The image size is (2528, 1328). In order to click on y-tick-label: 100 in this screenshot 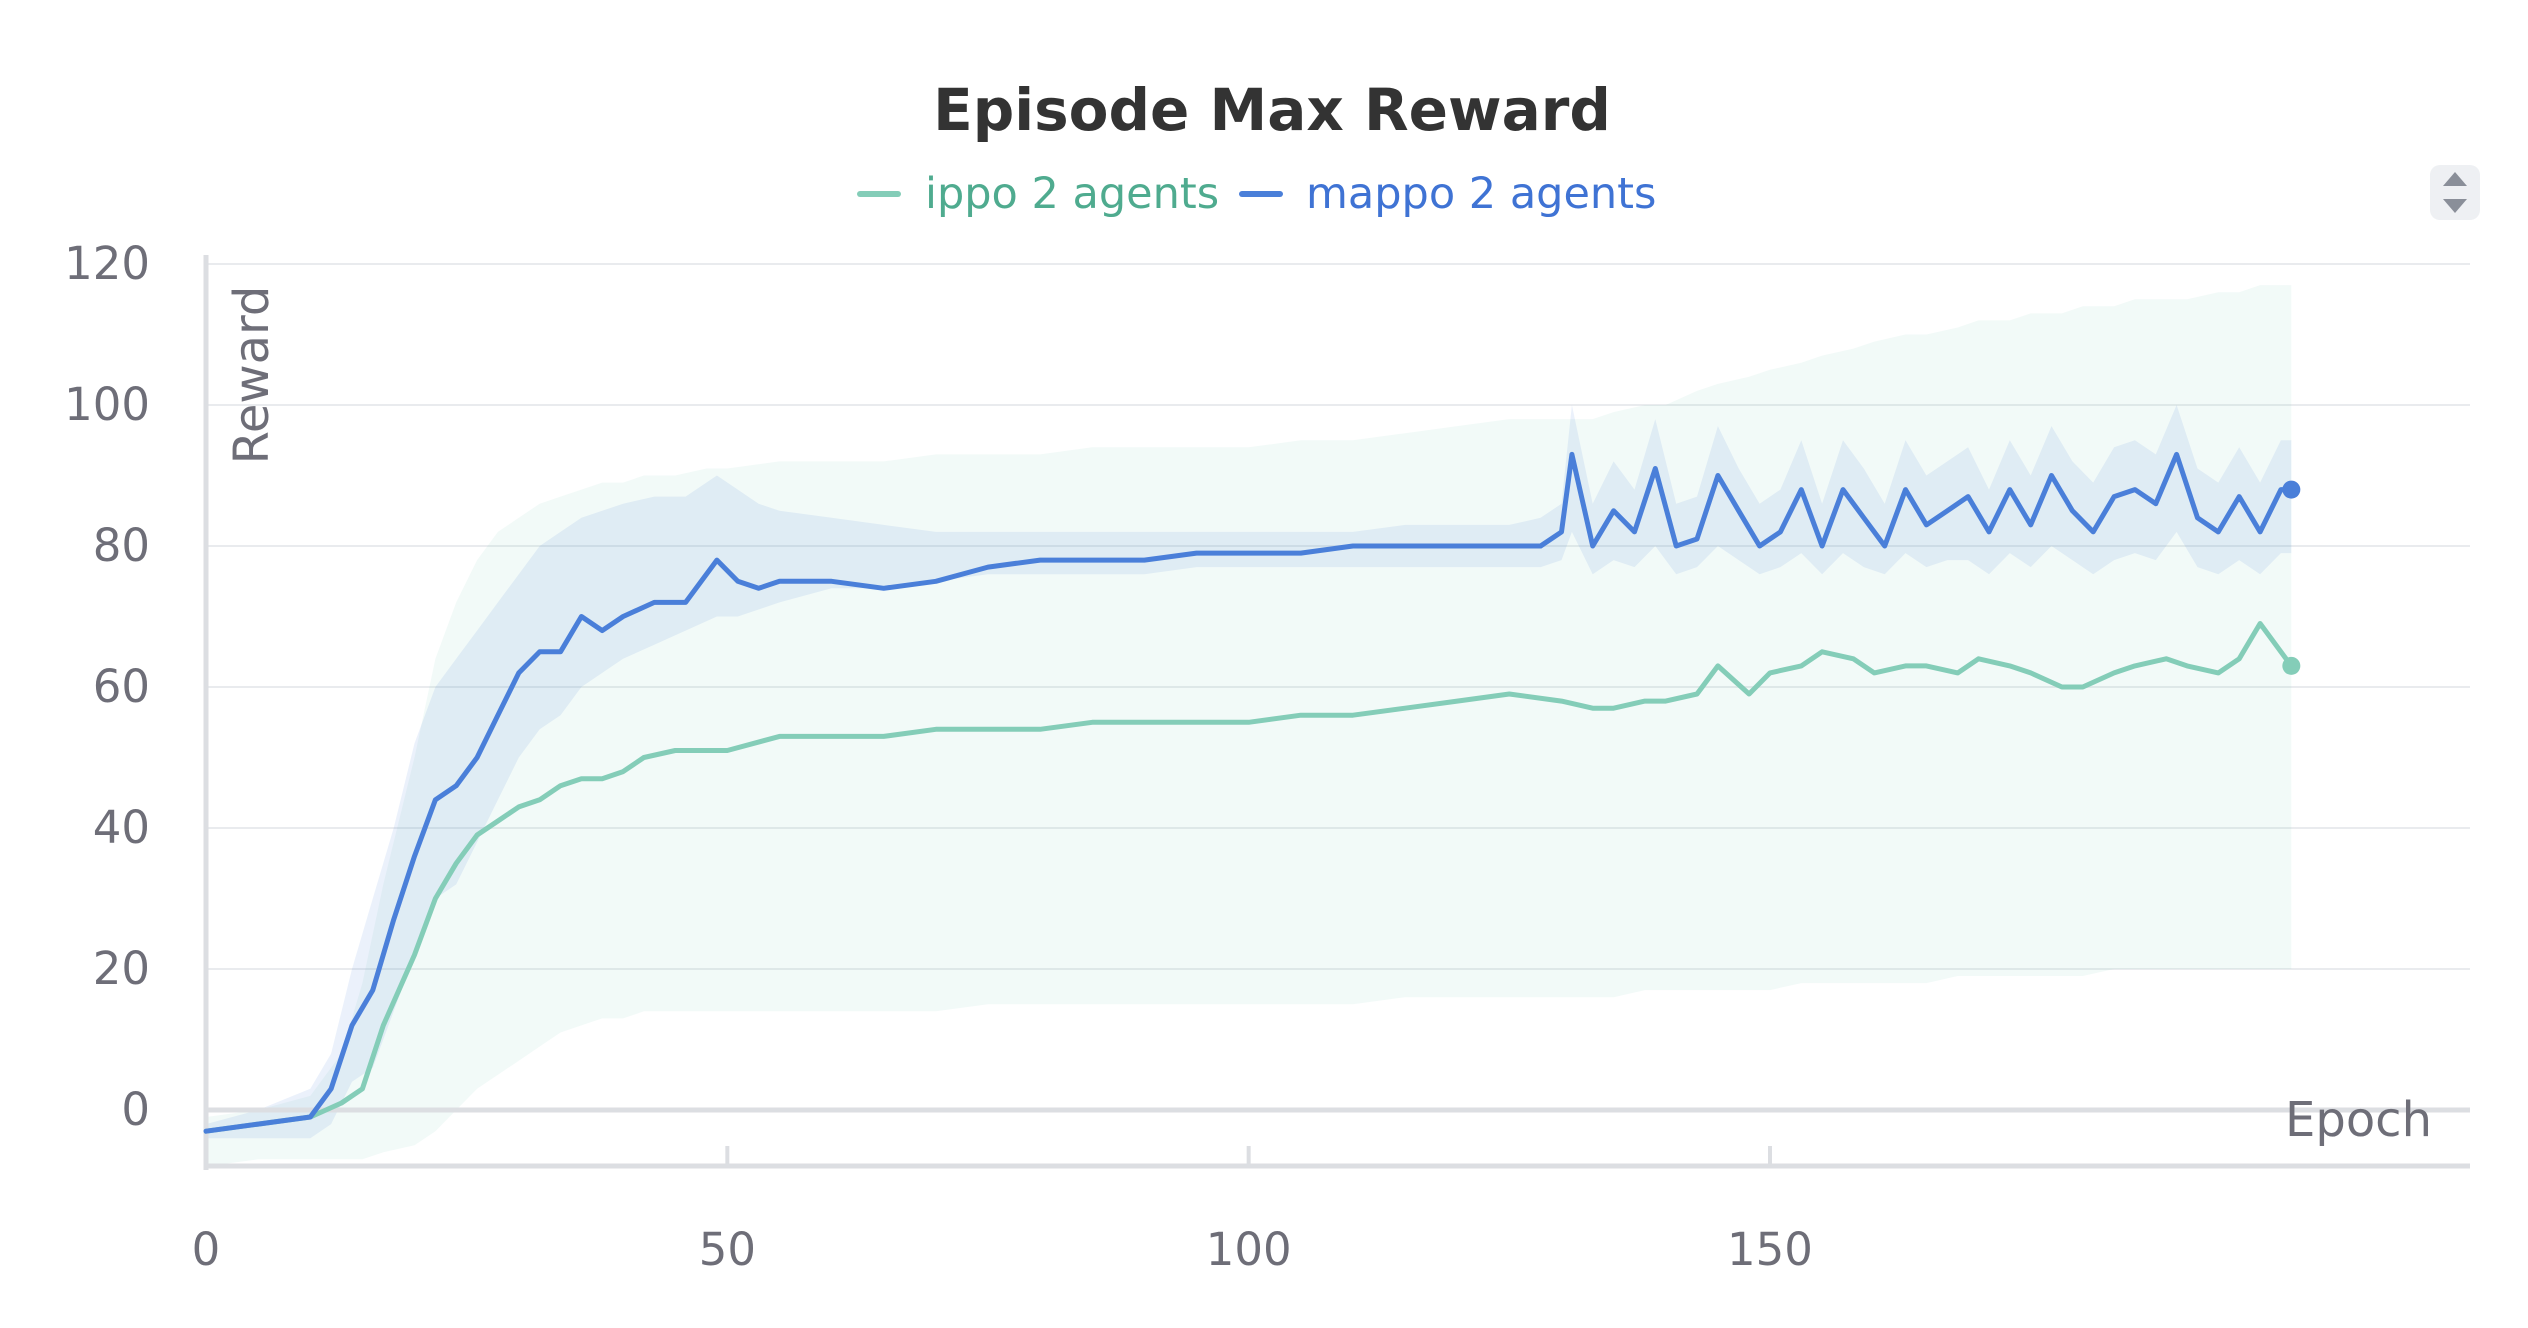, I will do `click(107, 404)`.